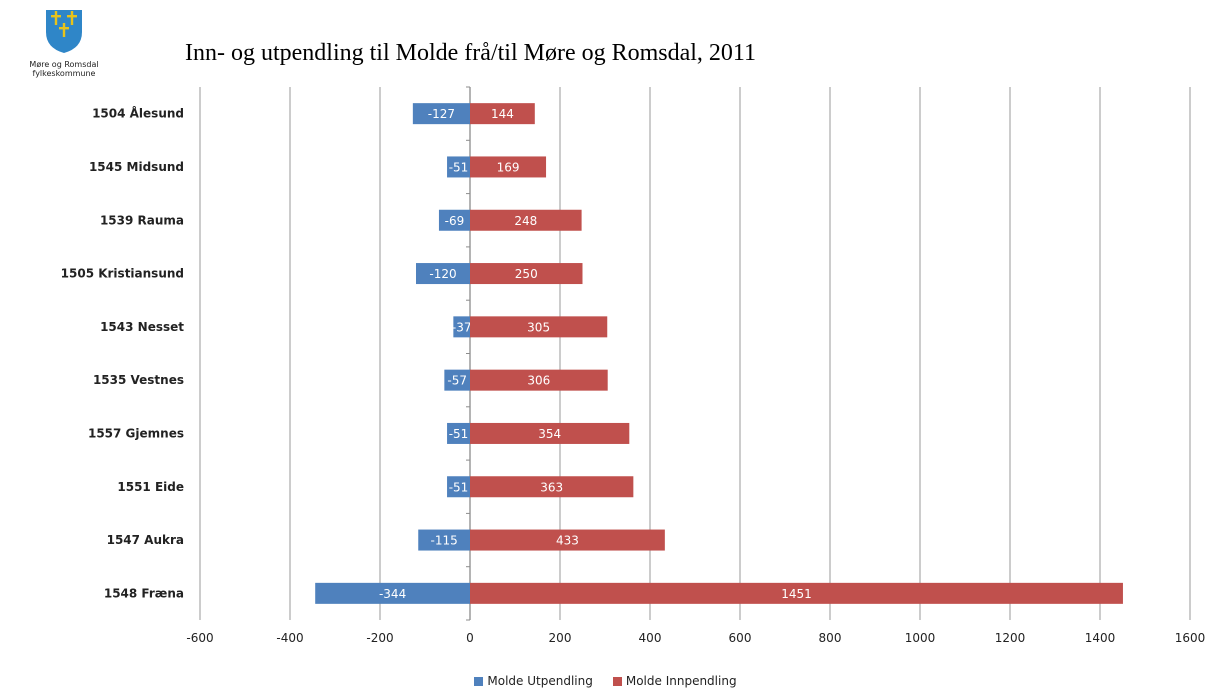 The width and height of the screenshot is (1211, 689). I want to click on x-tick-label: 1400, so click(1100, 638).